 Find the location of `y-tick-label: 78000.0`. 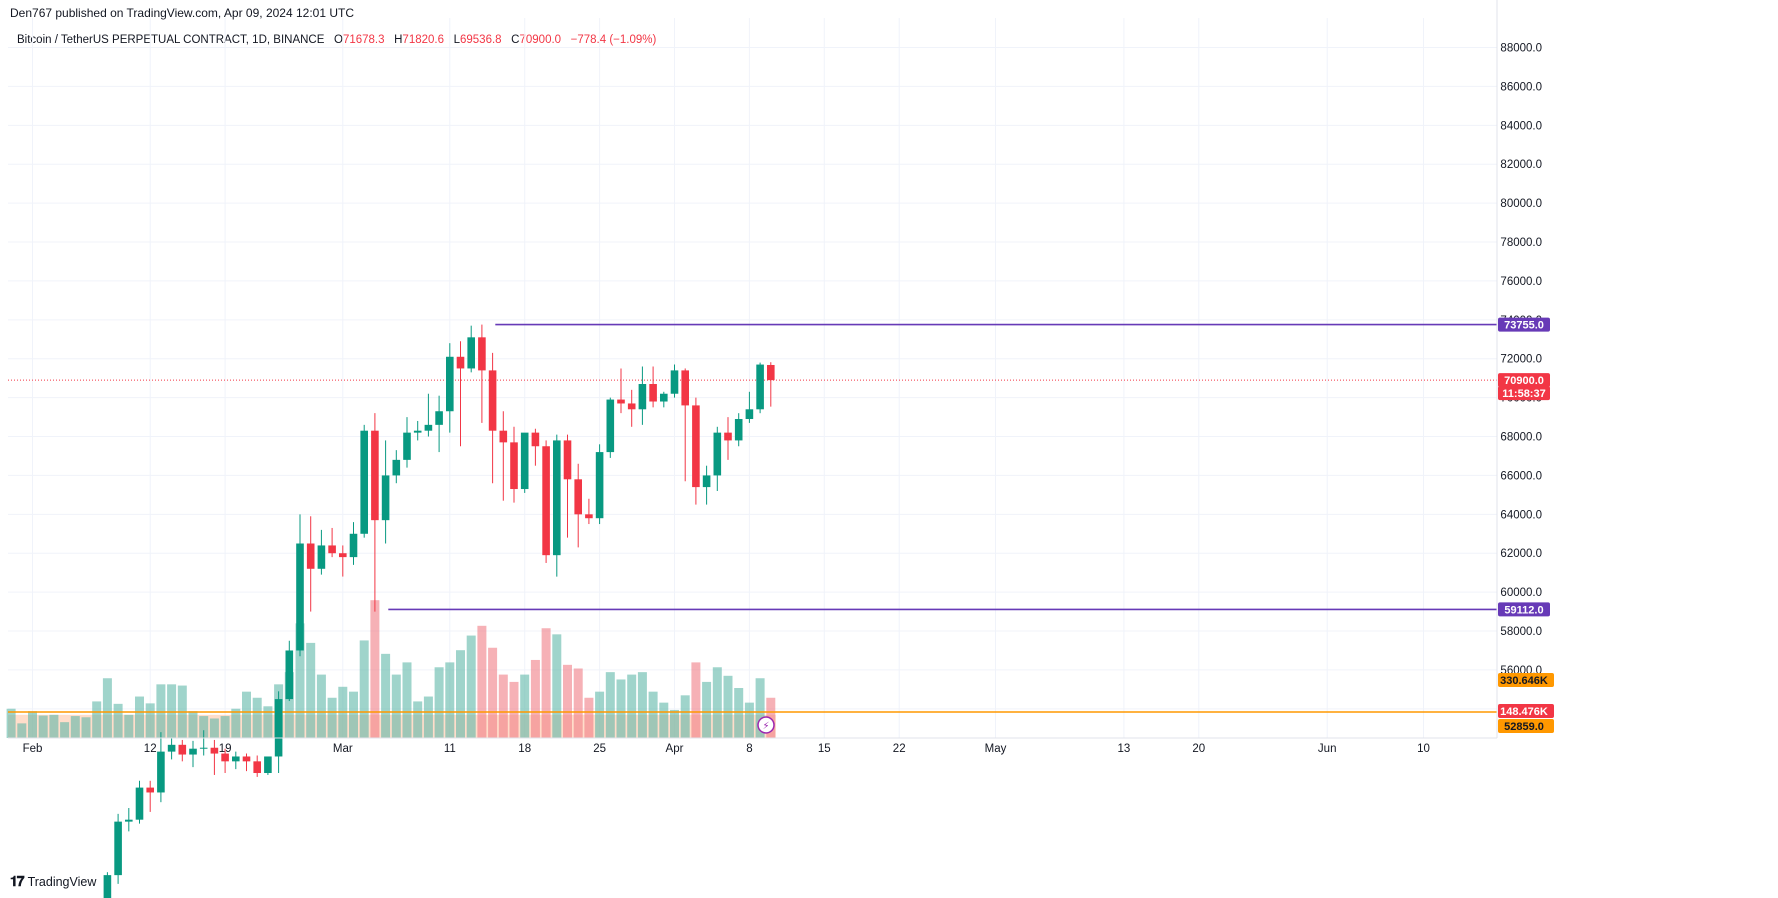

y-tick-label: 78000.0 is located at coordinates (1521, 243).